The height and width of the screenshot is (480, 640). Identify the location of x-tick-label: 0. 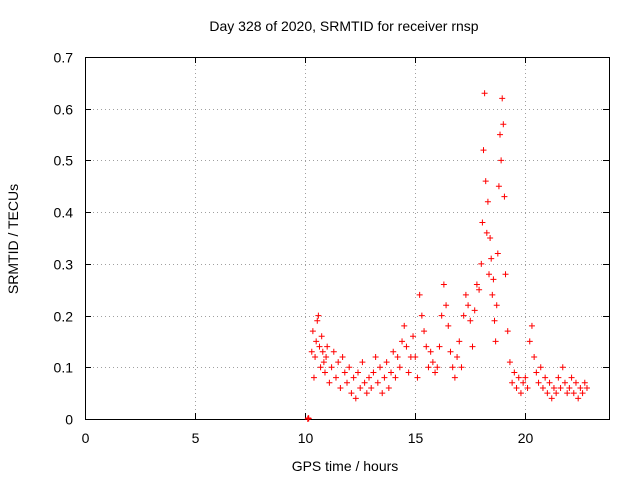
(86, 438).